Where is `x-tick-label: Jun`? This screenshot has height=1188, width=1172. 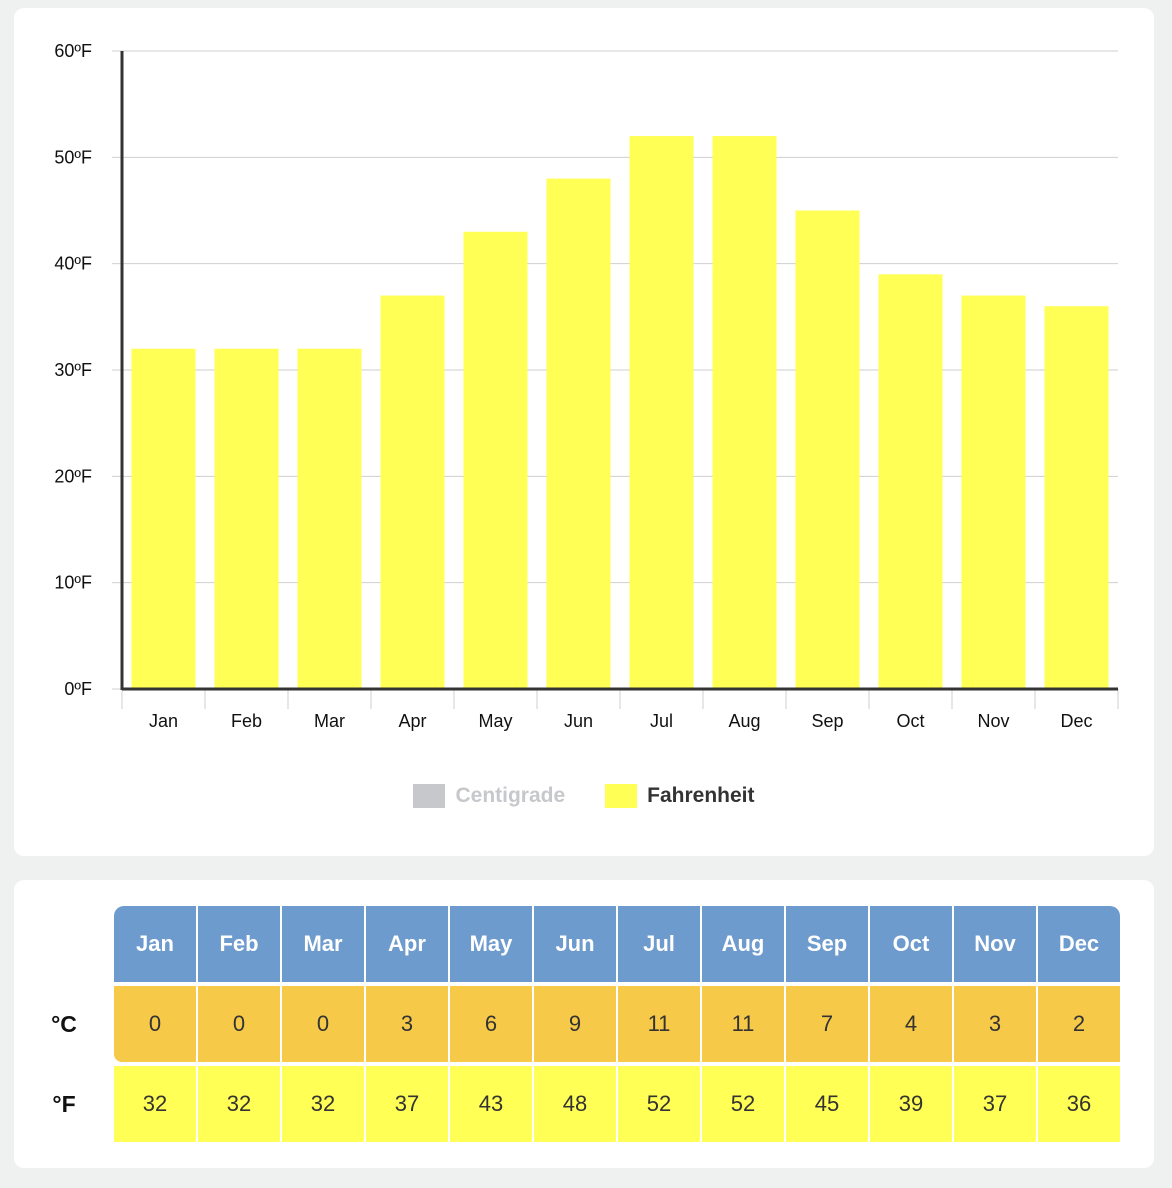
x-tick-label: Jun is located at coordinates (578, 721).